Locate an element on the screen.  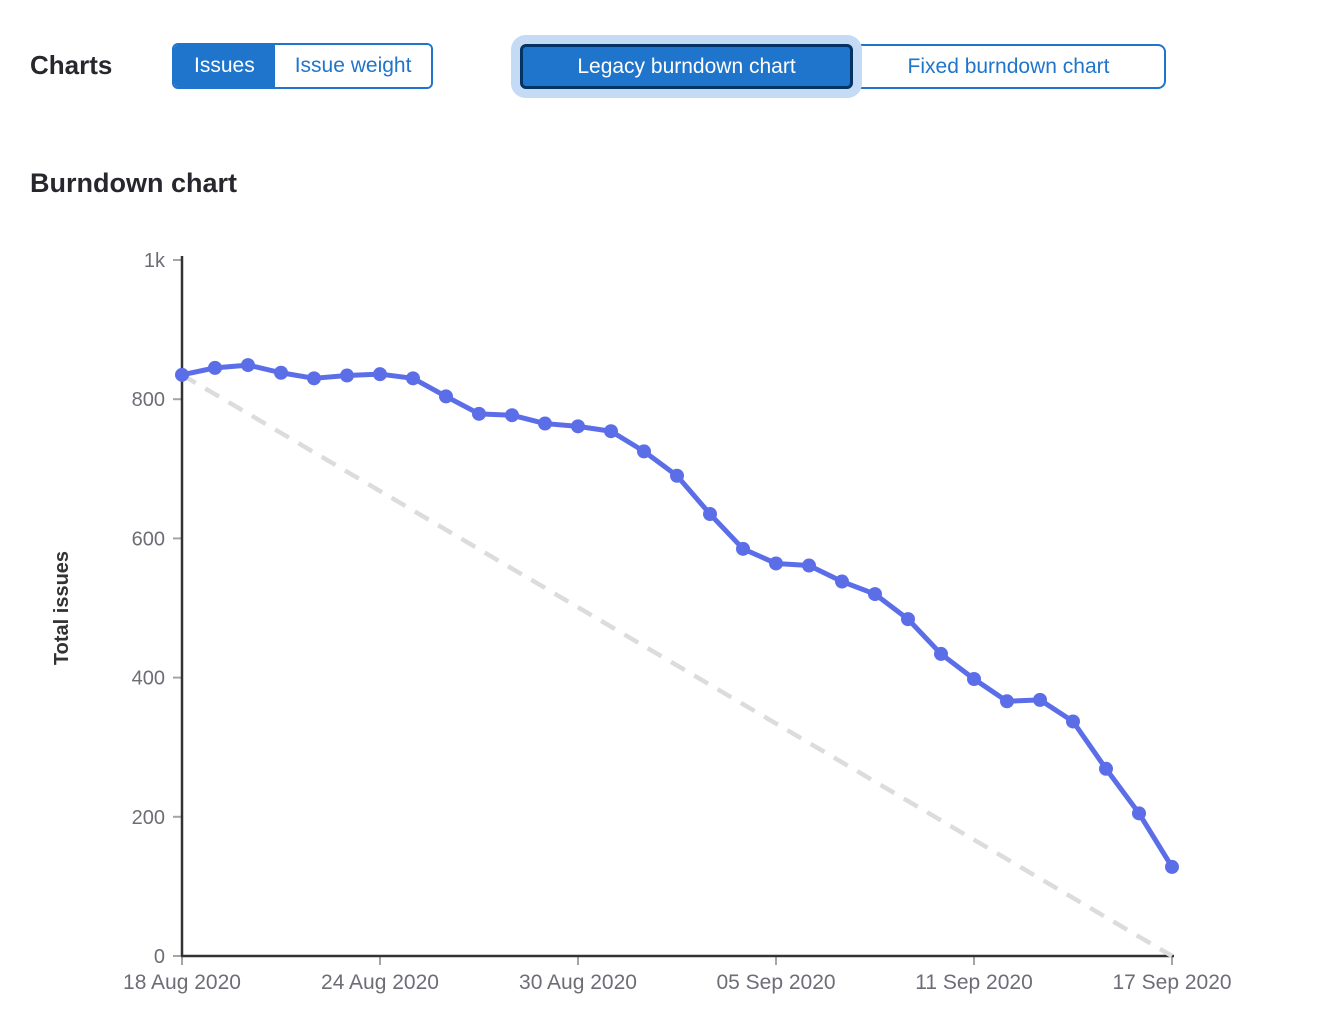
x-tick-label: 17 Sep 2020 is located at coordinates (1171, 982).